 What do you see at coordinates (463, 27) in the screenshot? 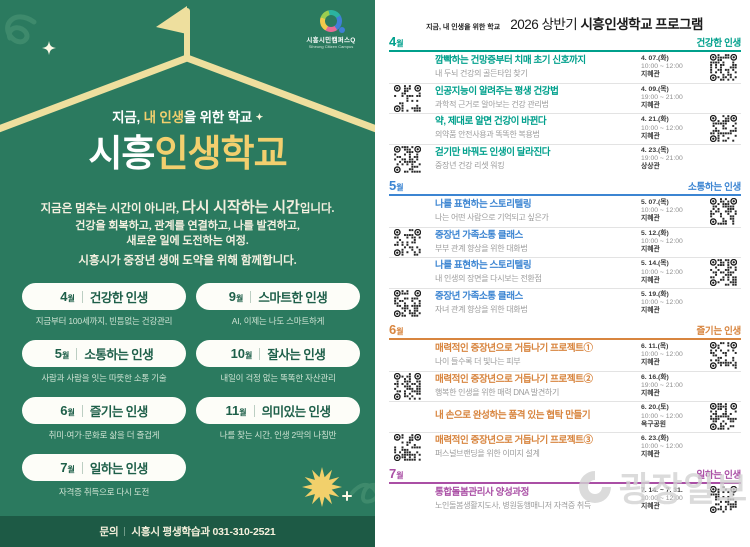
I see `program-tagline: 지금, 내 인생을 위한 학교` at bounding box center [463, 27].